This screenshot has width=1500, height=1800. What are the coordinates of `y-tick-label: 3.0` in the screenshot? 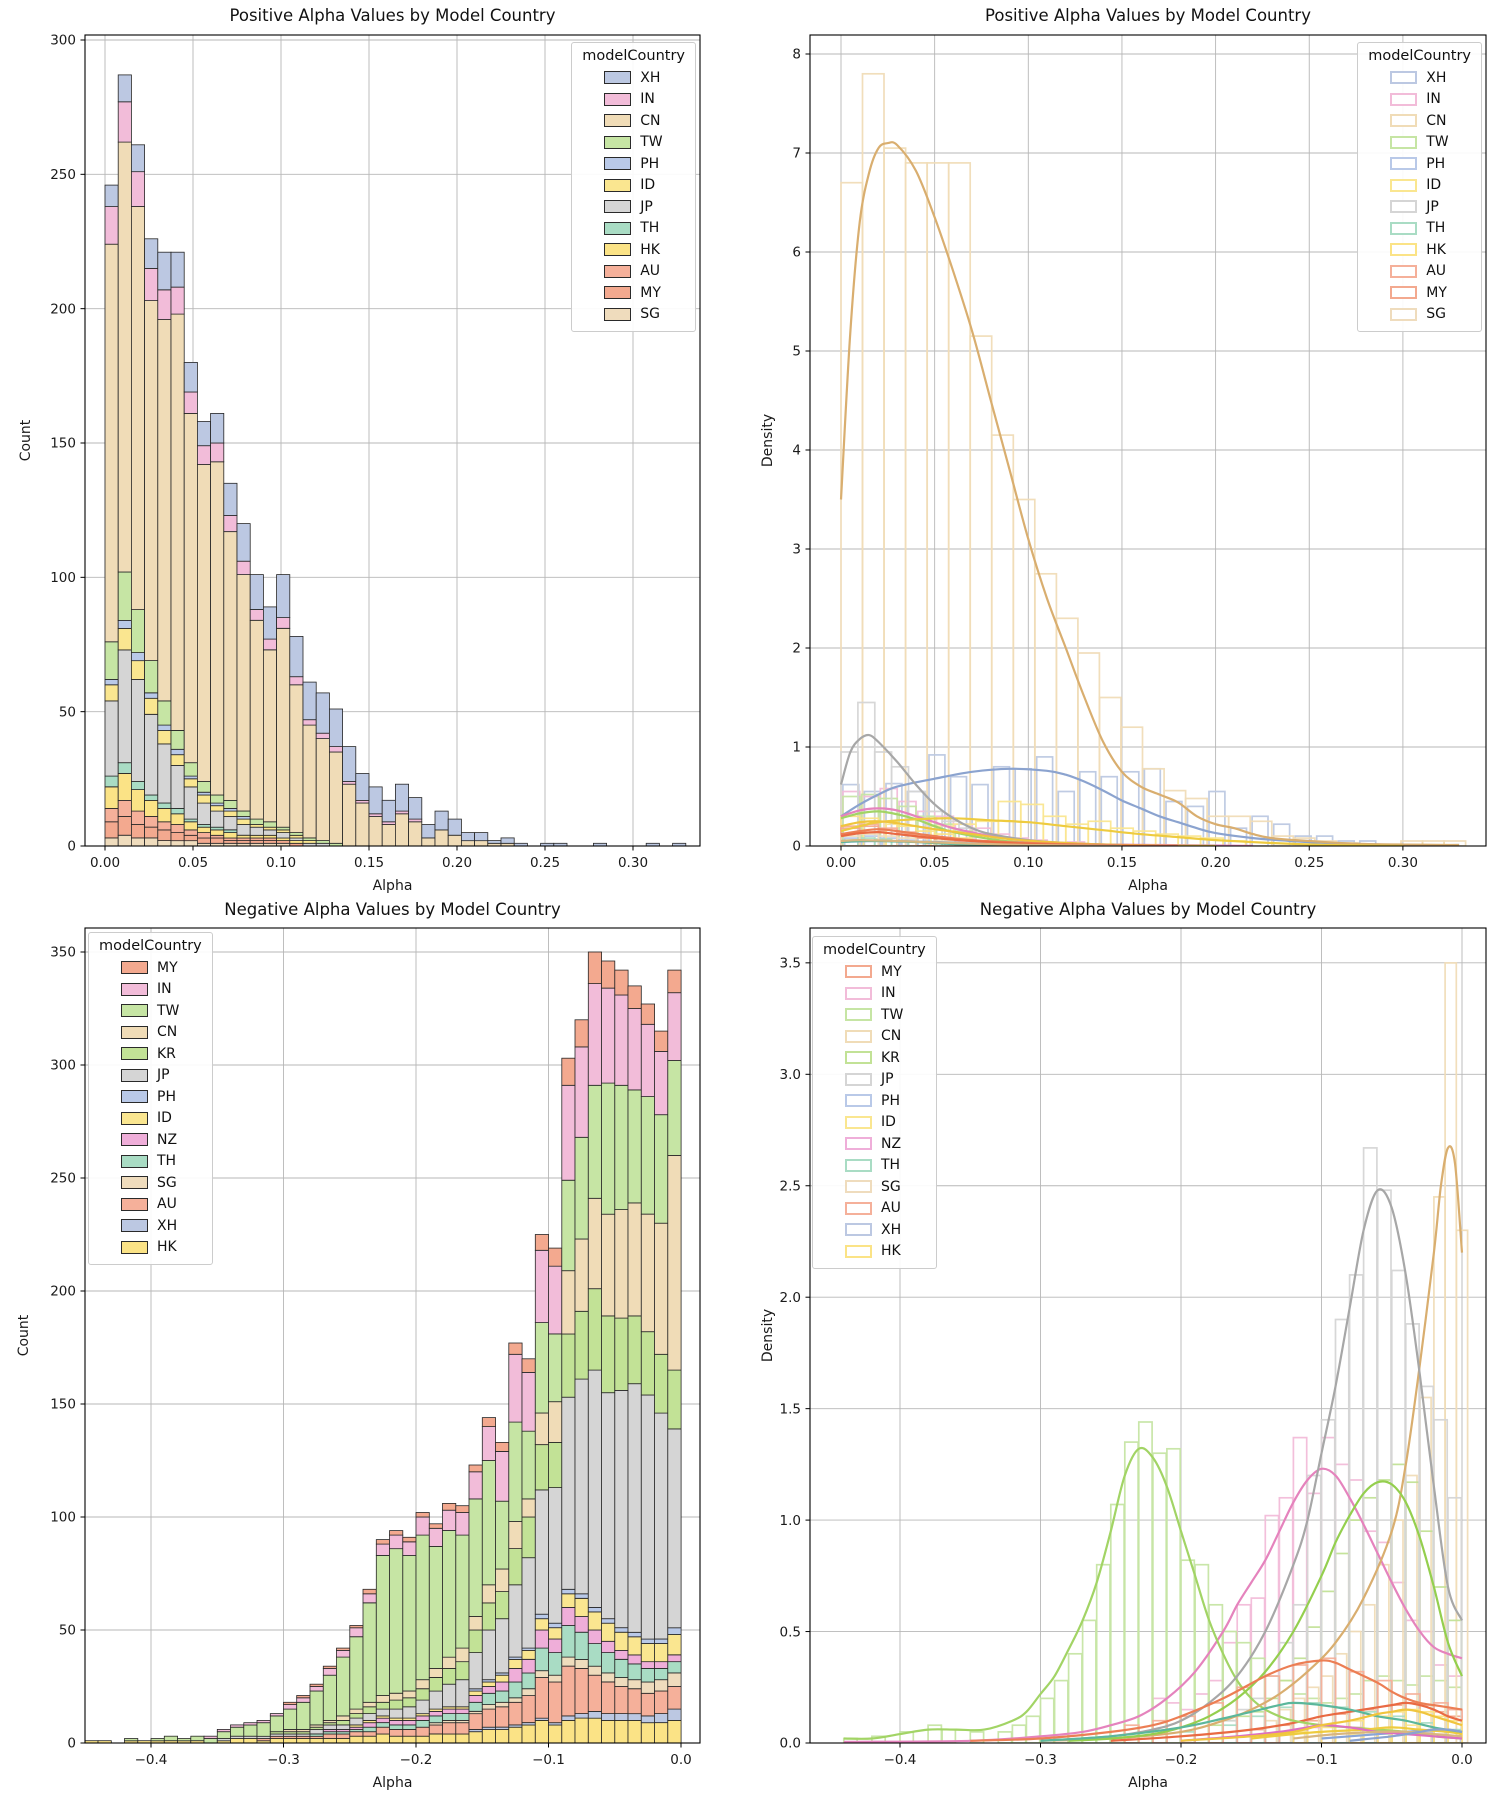 It's located at (790, 1075).